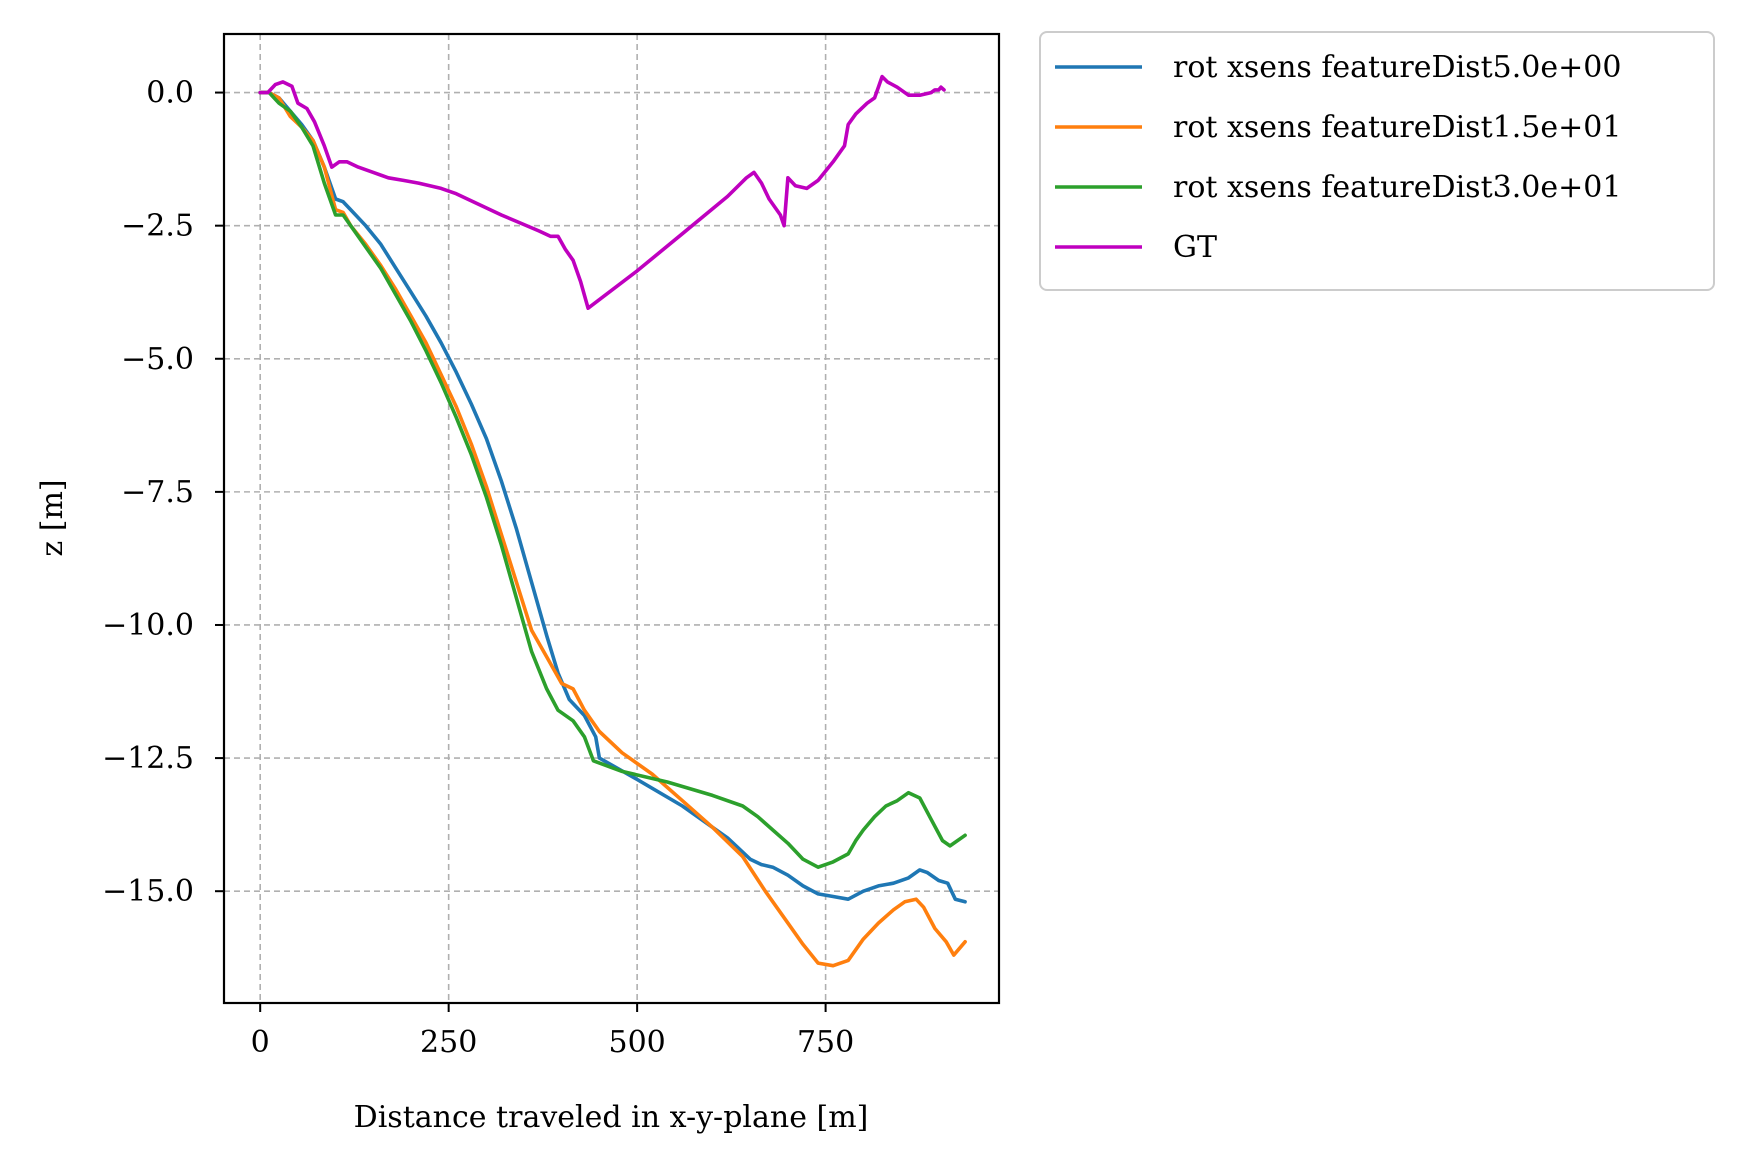 Image resolution: width=1738 pixels, height=1165 pixels. What do you see at coordinates (448, 1042) in the screenshot?
I see `x-tick-label: 250` at bounding box center [448, 1042].